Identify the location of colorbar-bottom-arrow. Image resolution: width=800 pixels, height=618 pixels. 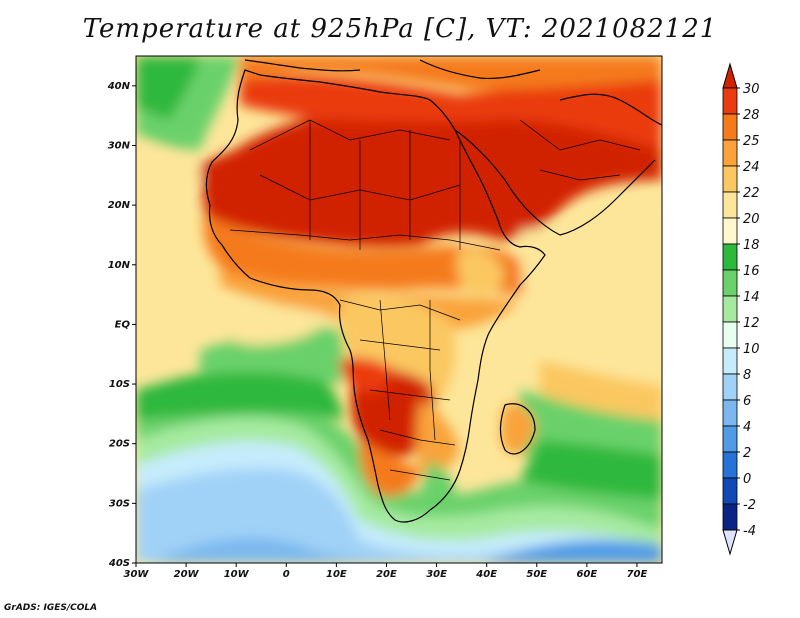
(730, 542).